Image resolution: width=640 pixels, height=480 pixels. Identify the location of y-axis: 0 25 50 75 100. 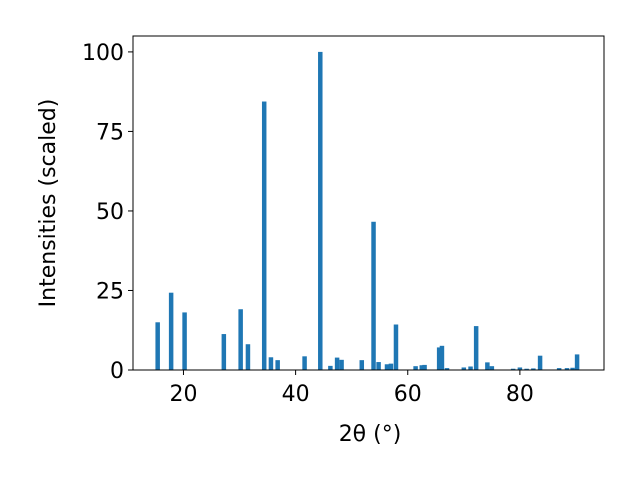
(107, 212).